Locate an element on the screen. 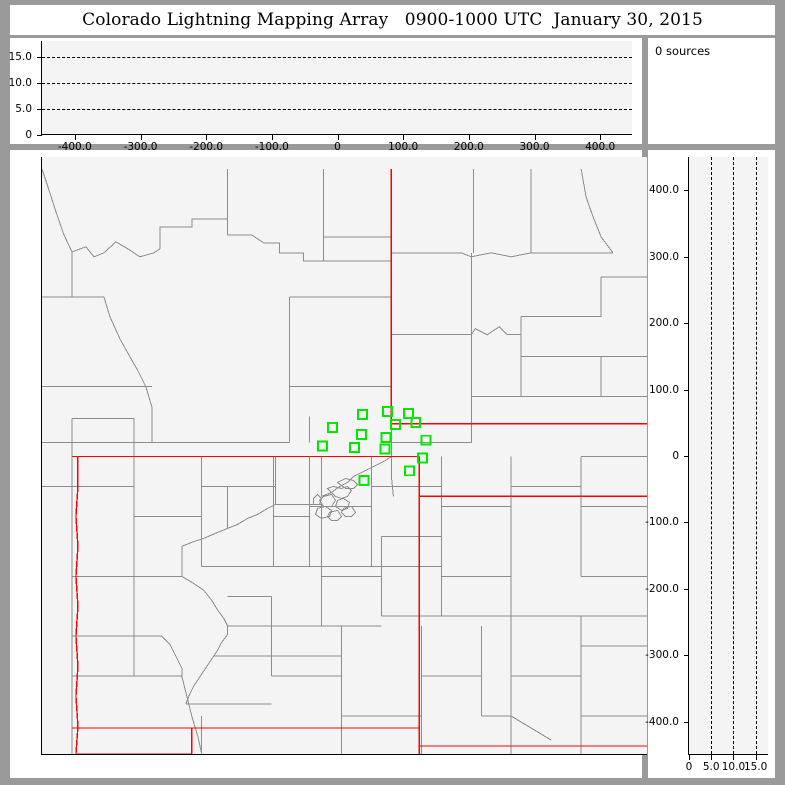  right-y-tick-label: -400.0 is located at coordinates (662, 721).